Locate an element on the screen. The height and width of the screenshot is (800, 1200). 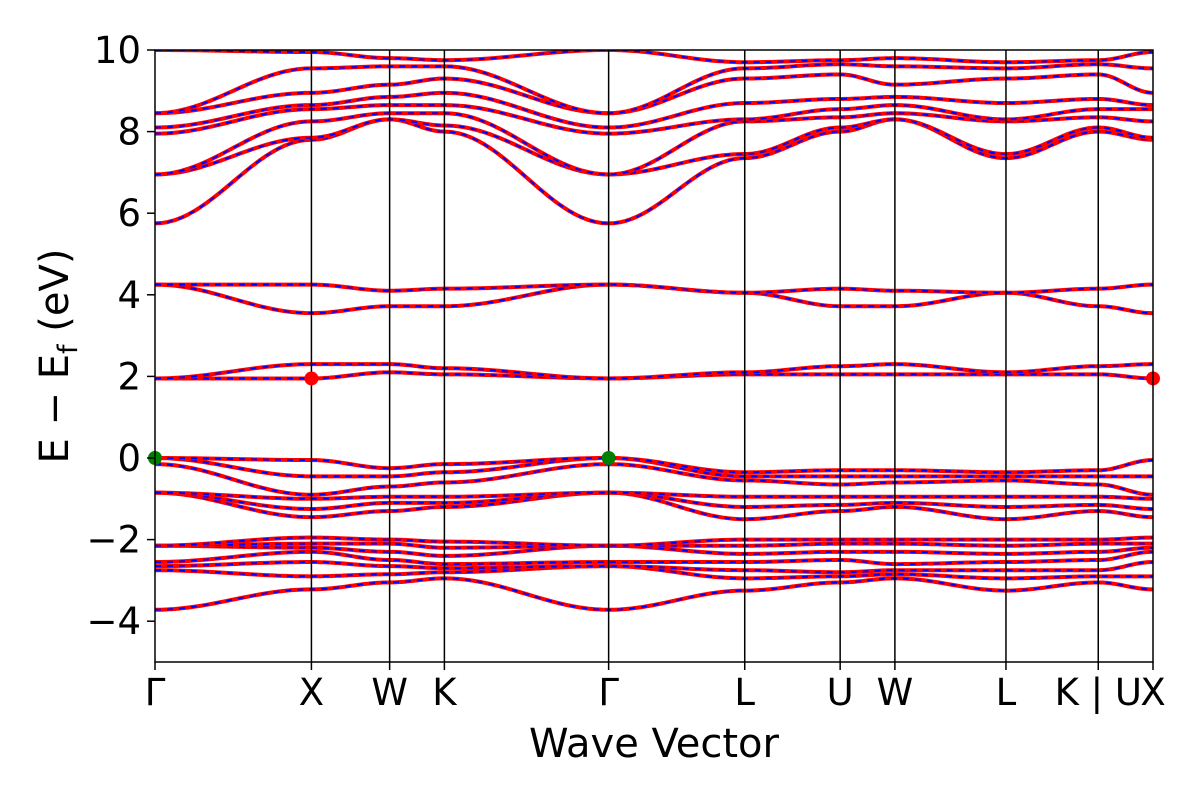
band-11-dash-overlay is located at coordinates (654, 479).